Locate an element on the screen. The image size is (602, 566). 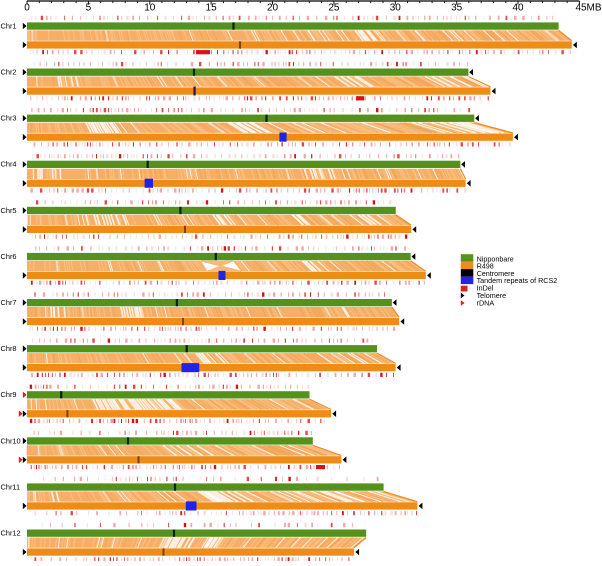
svg-text: Chr7 is located at coordinates (9, 302).